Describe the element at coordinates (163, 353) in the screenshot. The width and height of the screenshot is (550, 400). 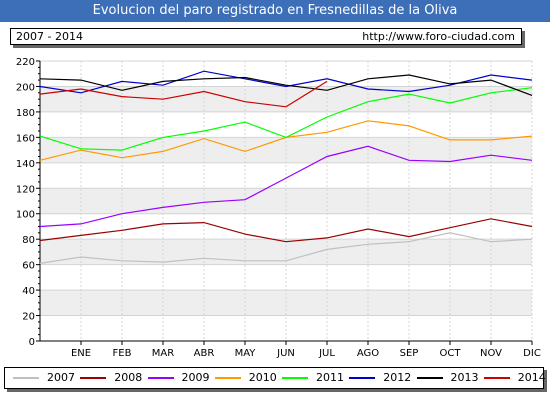
I see `x-tick-label: MAR` at that location.